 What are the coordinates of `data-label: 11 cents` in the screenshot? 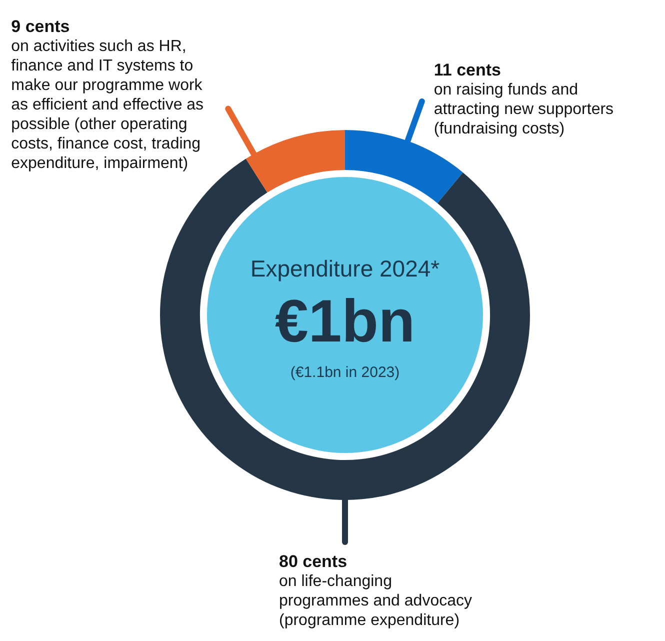 It's located at (468, 70).